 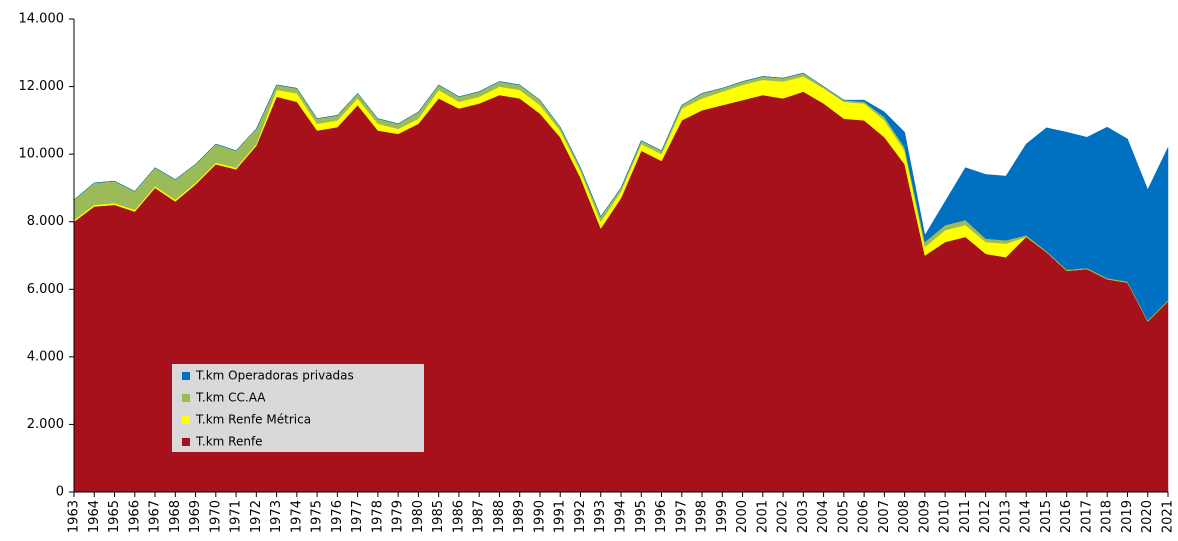 I want to click on x-tick-label: 2002, so click(x=783, y=516).